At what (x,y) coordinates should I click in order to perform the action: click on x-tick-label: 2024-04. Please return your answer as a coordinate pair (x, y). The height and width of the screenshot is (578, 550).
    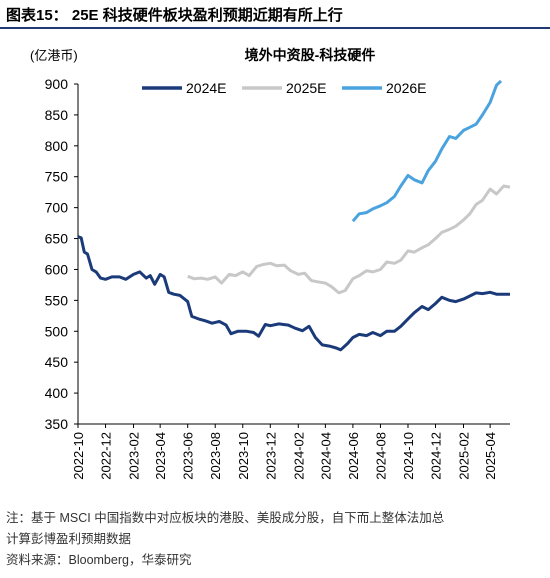
    Looking at the image, I should click on (325, 456).